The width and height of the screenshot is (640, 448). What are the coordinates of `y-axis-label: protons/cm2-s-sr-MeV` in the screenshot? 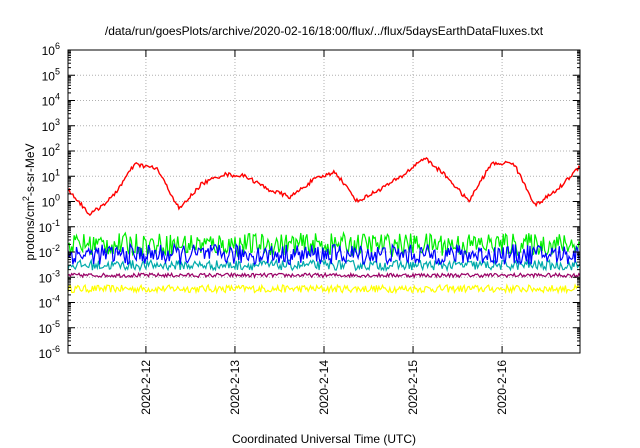 It's located at (29, 201).